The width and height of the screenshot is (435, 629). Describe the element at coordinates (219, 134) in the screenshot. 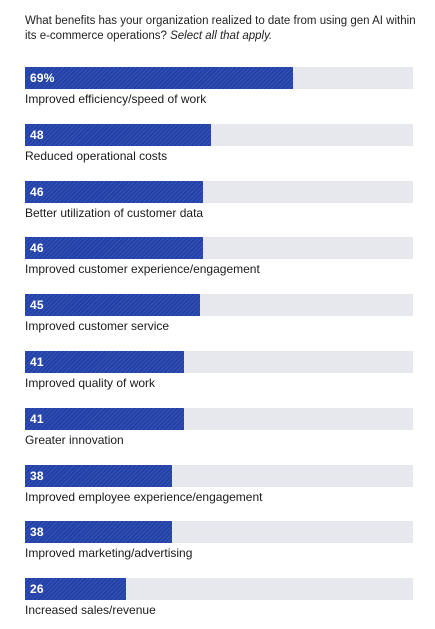

I see `bar-track: 48` at that location.